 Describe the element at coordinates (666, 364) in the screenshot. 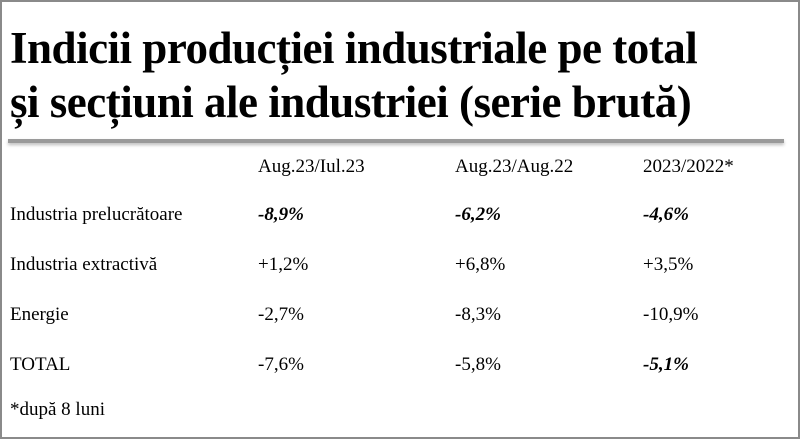

I see `table-cell: -5,1%` at that location.